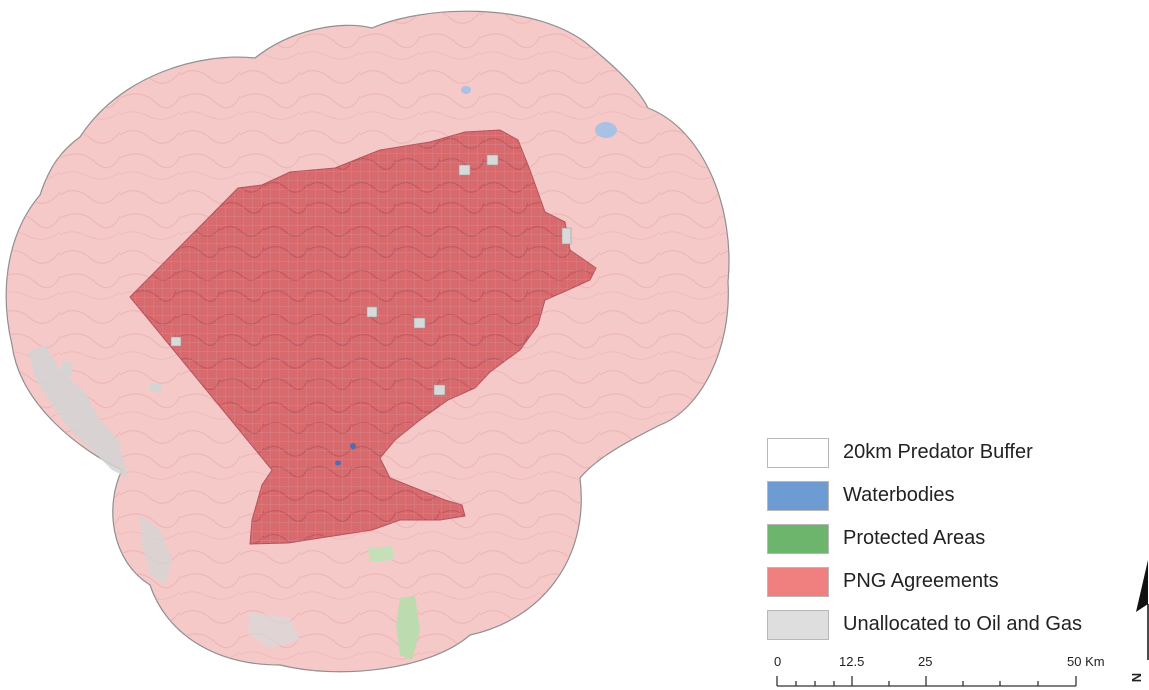  I want to click on north-arrow-icon, so click(1142, 610).